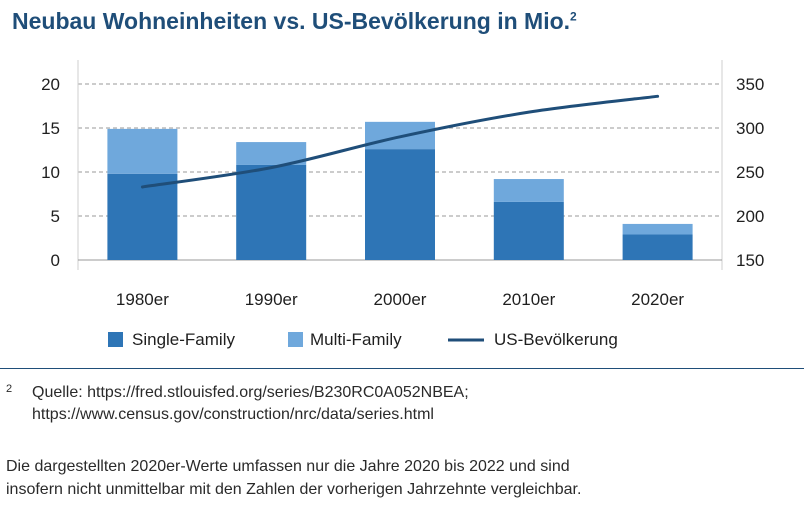  I want to click on legend-label-single-family: Single-Family, so click(183, 339).